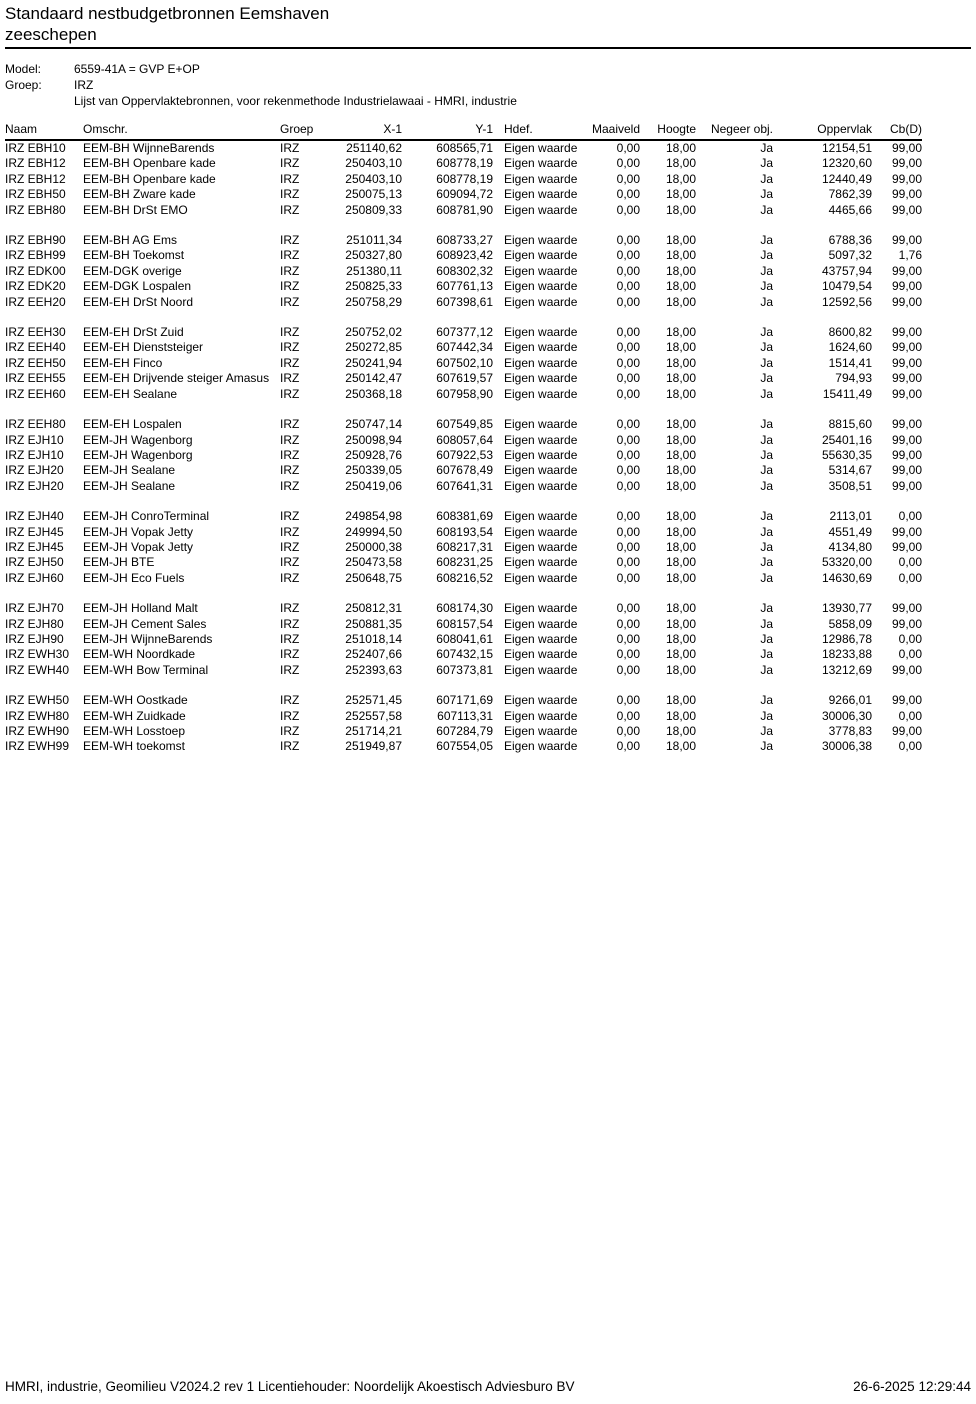 The height and width of the screenshot is (1404, 976). I want to click on cell-y1: 608565,71, so click(464, 148).